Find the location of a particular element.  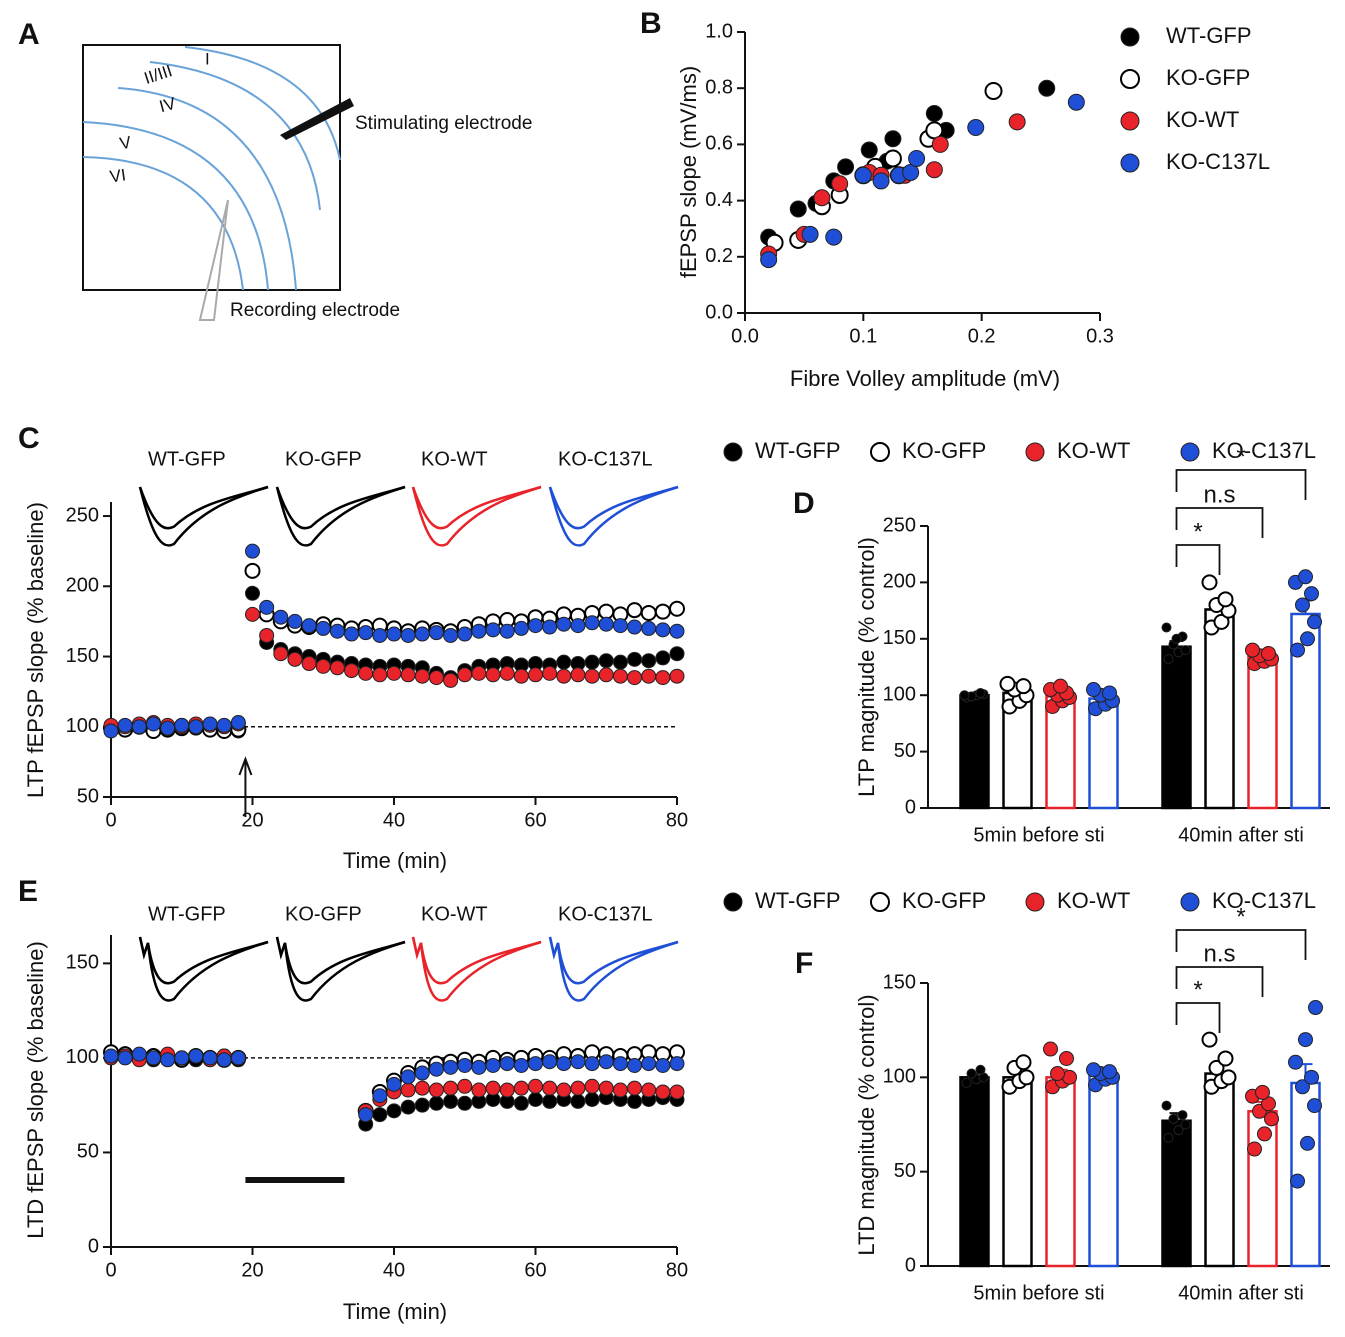

layer-line is located at coordinates (163, 223).